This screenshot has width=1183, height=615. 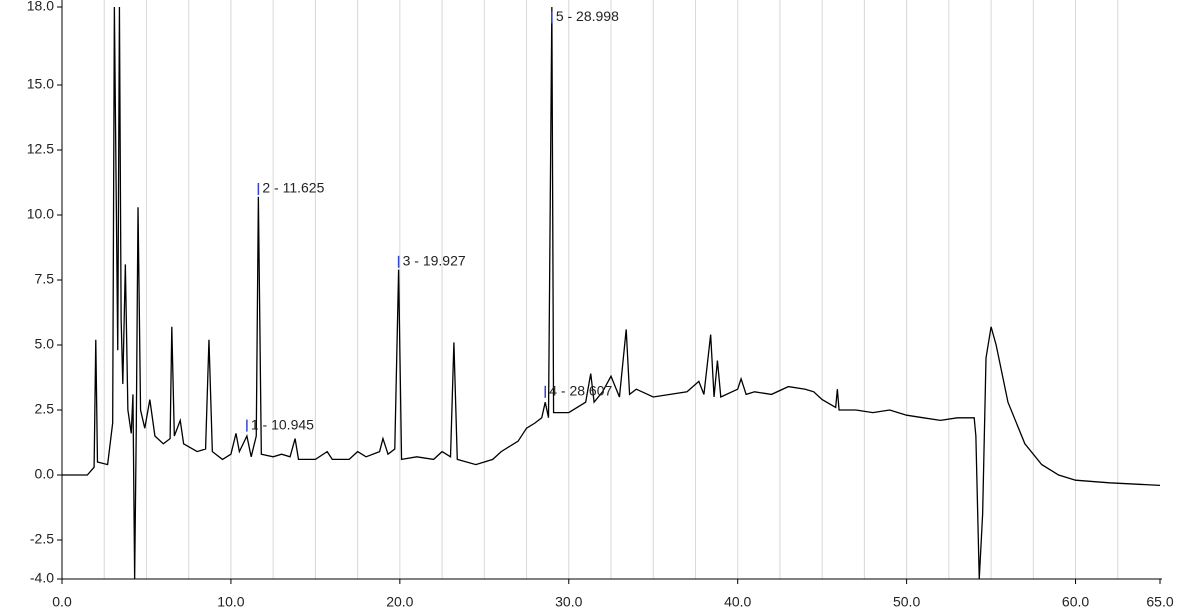 I want to click on y-tick-label: 2.5, so click(x=45, y=409).